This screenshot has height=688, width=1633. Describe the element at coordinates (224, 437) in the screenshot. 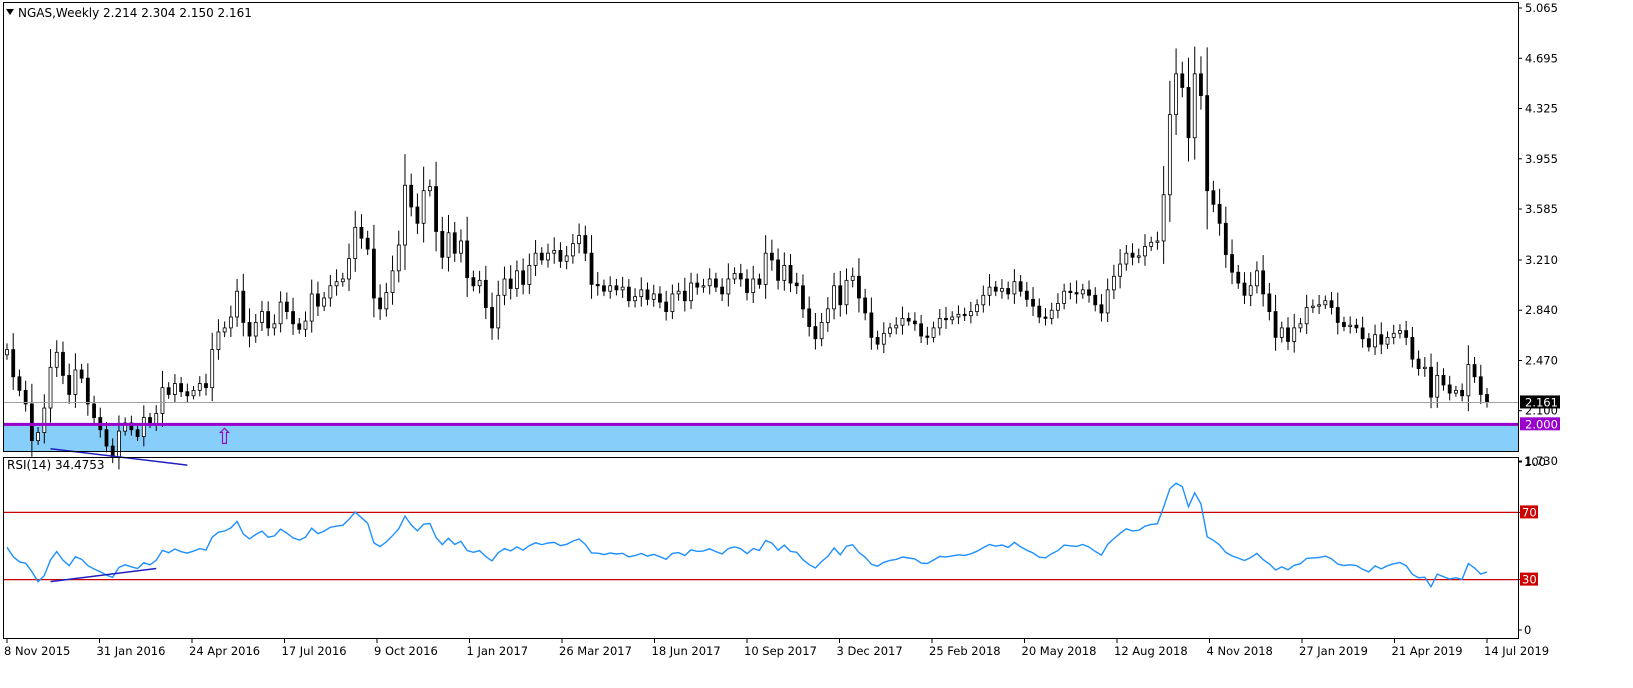

I see `up-arrow-icon: ⇧` at that location.